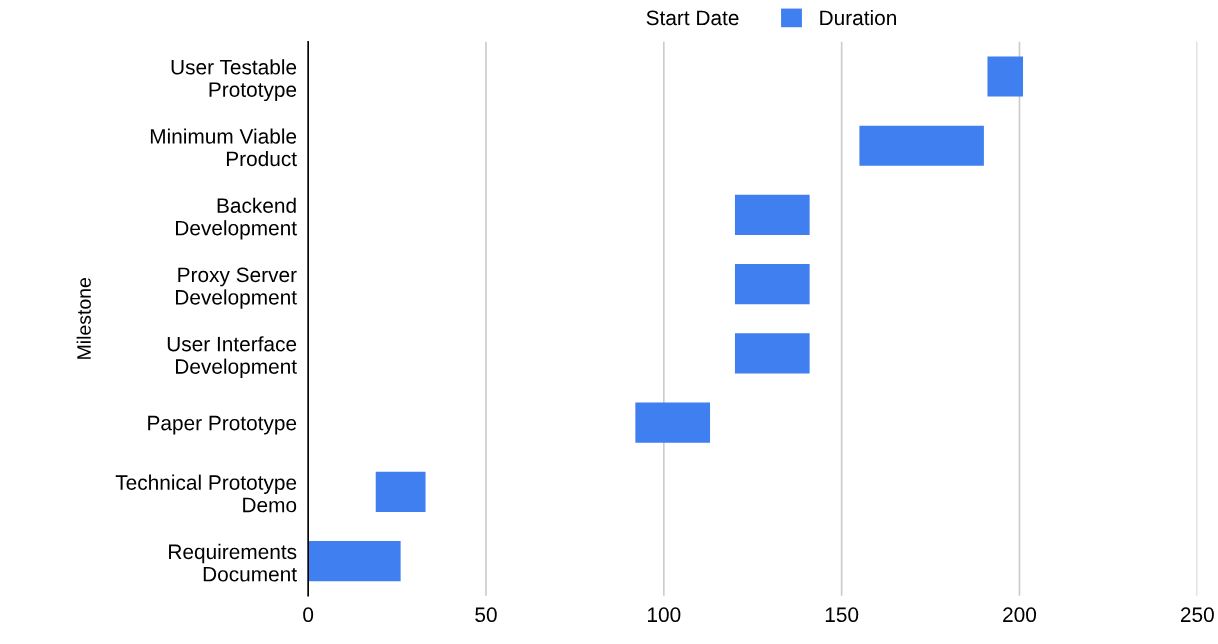  What do you see at coordinates (1020, 615) in the screenshot?
I see `x-tick-label: 200` at bounding box center [1020, 615].